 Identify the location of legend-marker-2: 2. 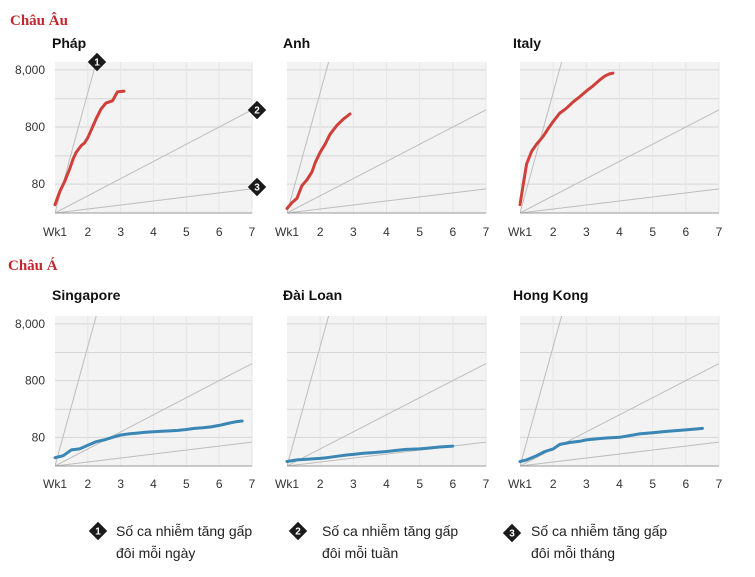
(298, 531).